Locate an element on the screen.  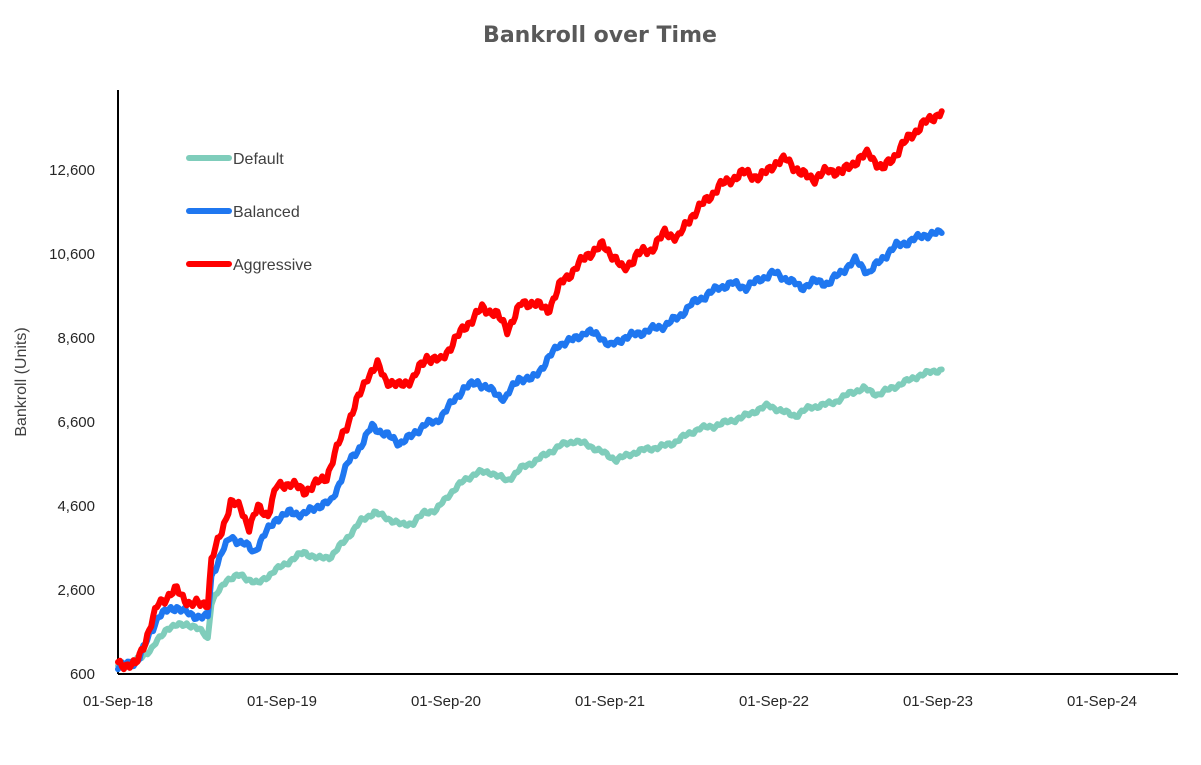
y-tick-label: 4,600 is located at coordinates (76, 506).